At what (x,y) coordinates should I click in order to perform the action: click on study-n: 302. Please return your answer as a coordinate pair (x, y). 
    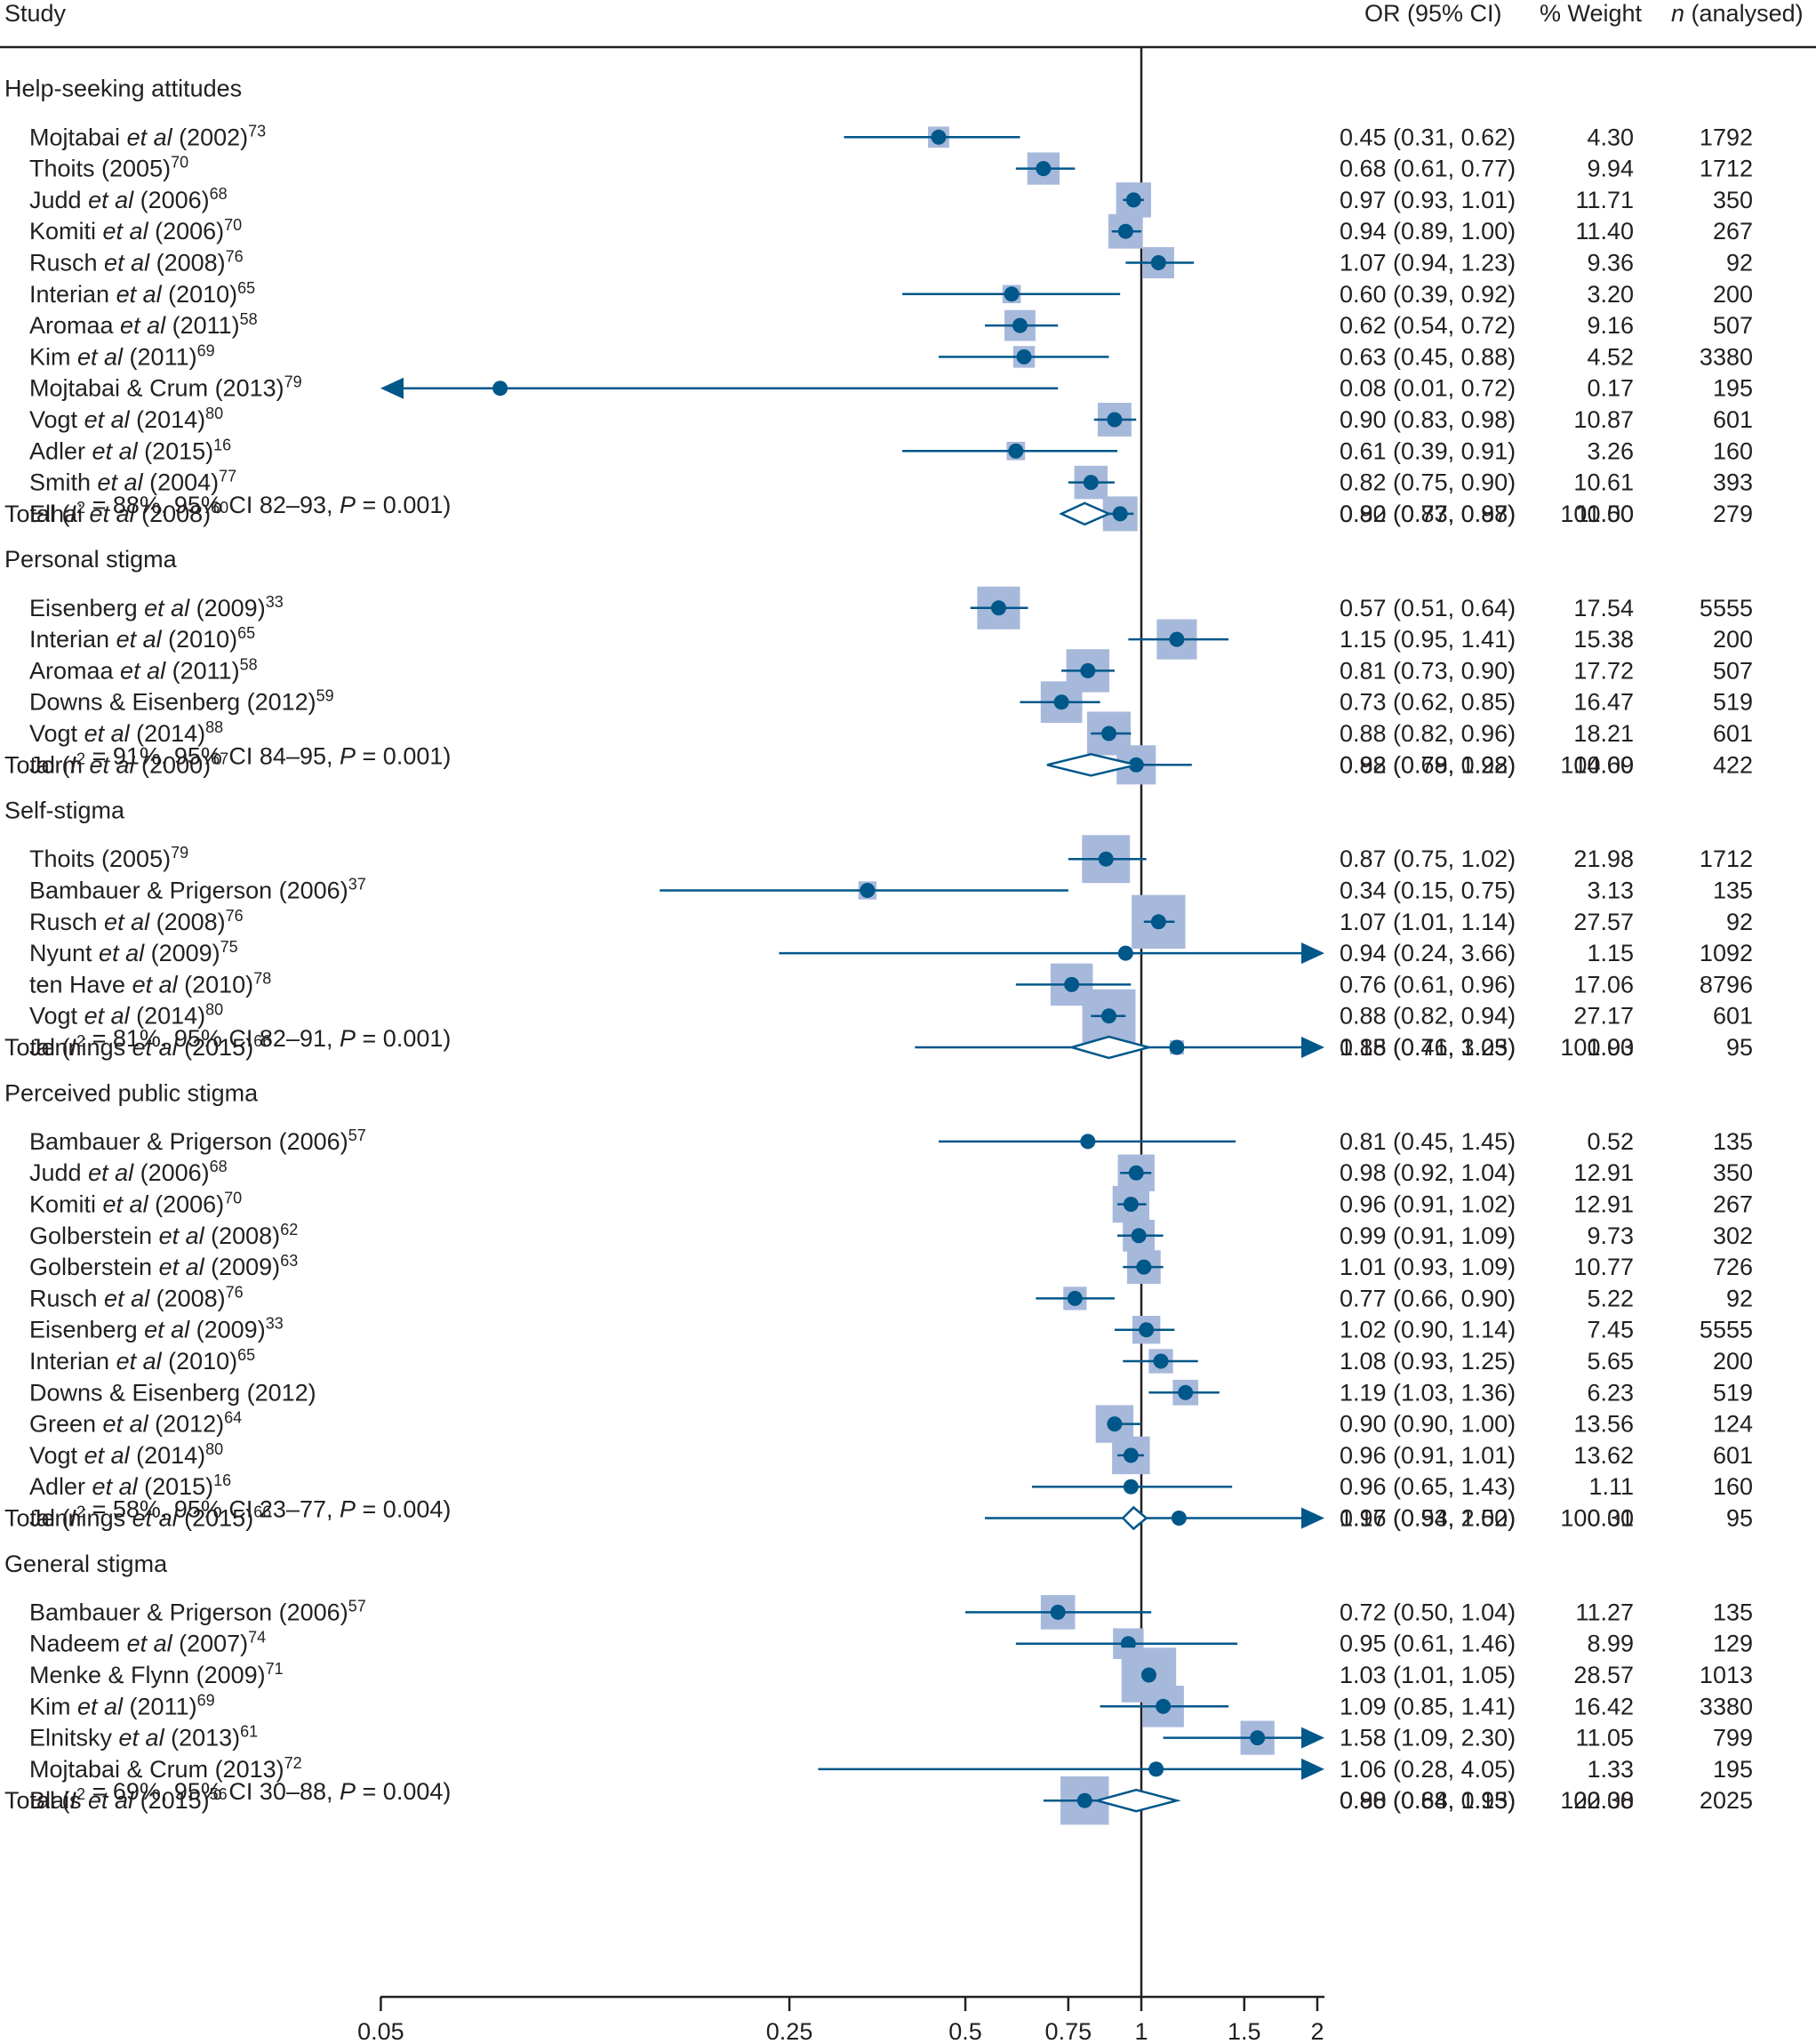
    Looking at the image, I should click on (1733, 1235).